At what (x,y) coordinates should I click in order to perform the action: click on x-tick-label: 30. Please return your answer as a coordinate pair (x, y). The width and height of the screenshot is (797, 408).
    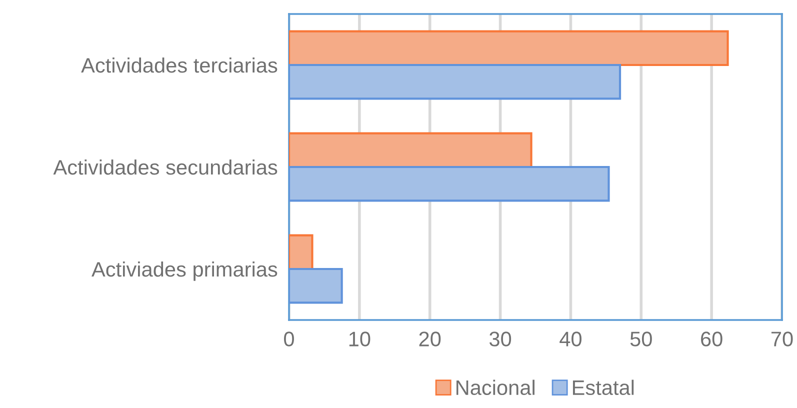
    Looking at the image, I should click on (500, 339).